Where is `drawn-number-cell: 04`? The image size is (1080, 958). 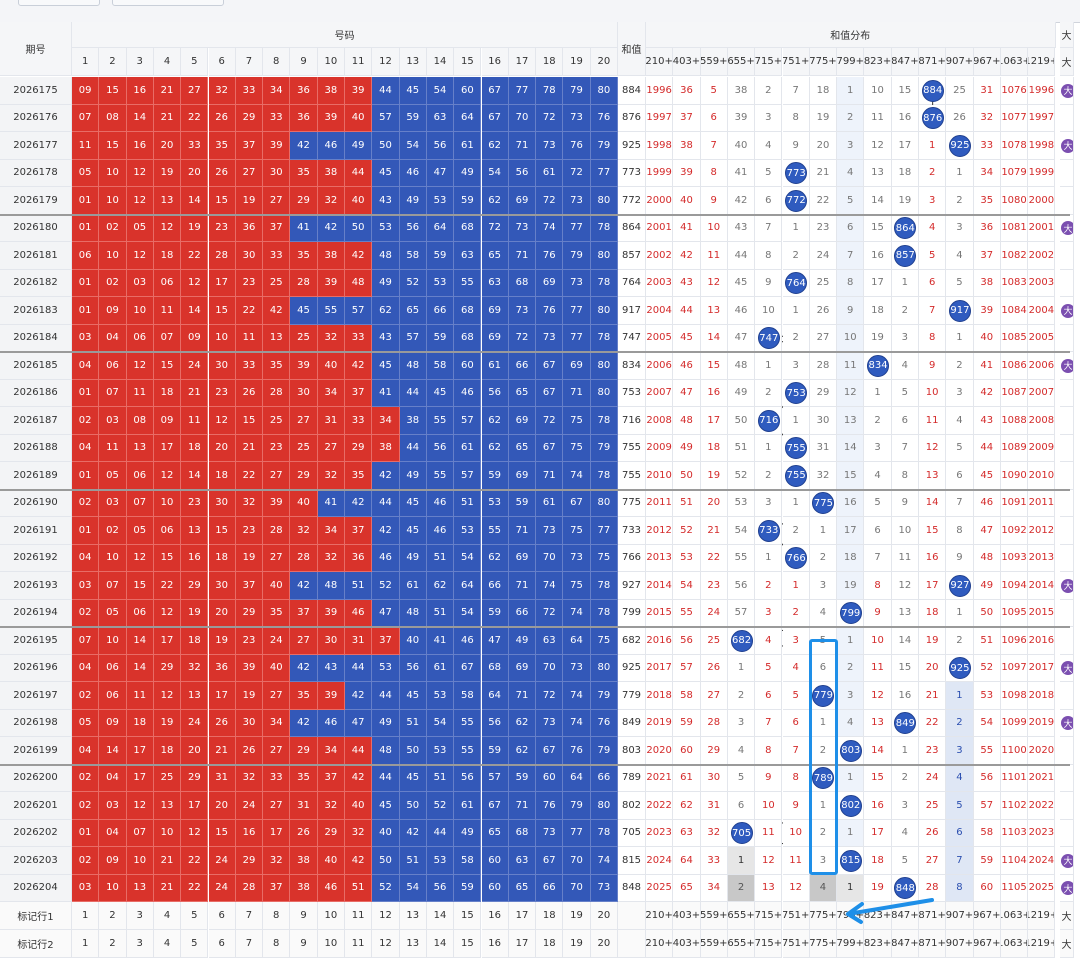 drawn-number-cell: 04 is located at coordinates (113, 338).